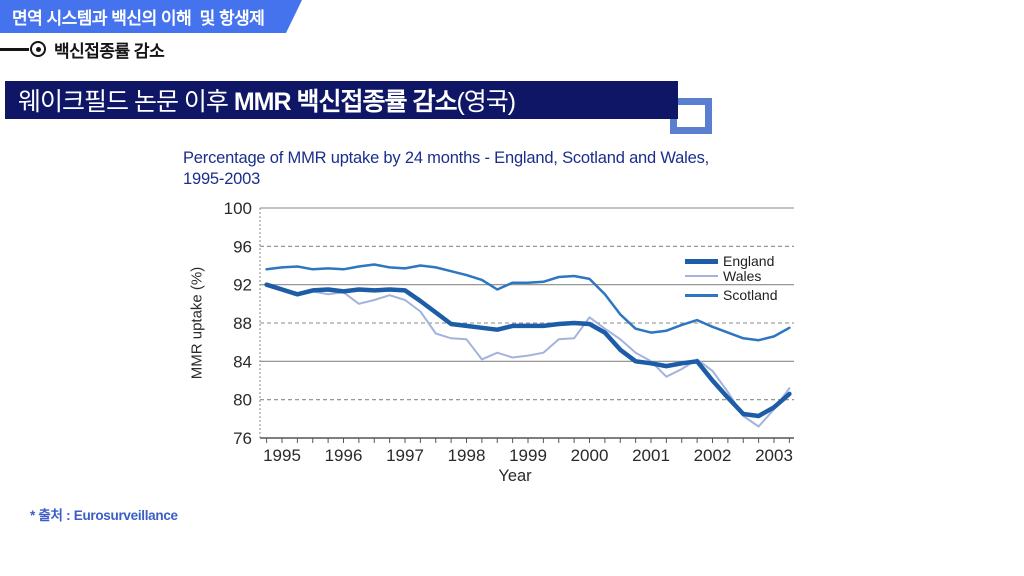  Describe the element at coordinates (528, 302) in the screenshot. I see `series-line-scotland` at that location.